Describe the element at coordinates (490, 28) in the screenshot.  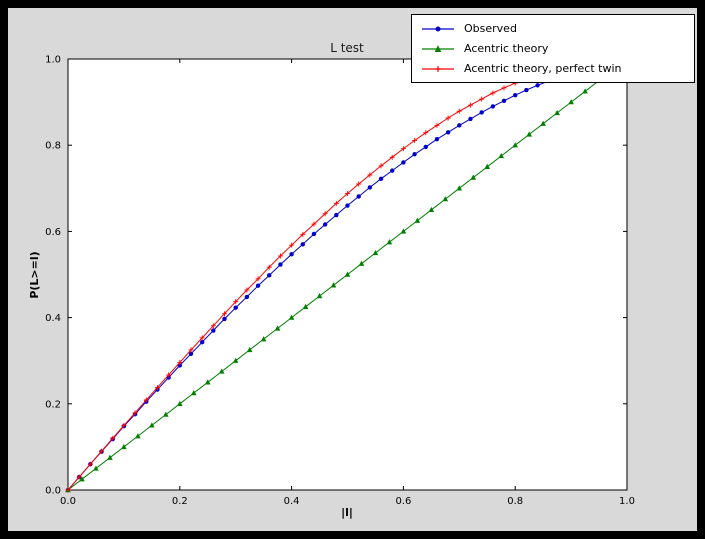
I see `legend-label-observed: Observed` at that location.